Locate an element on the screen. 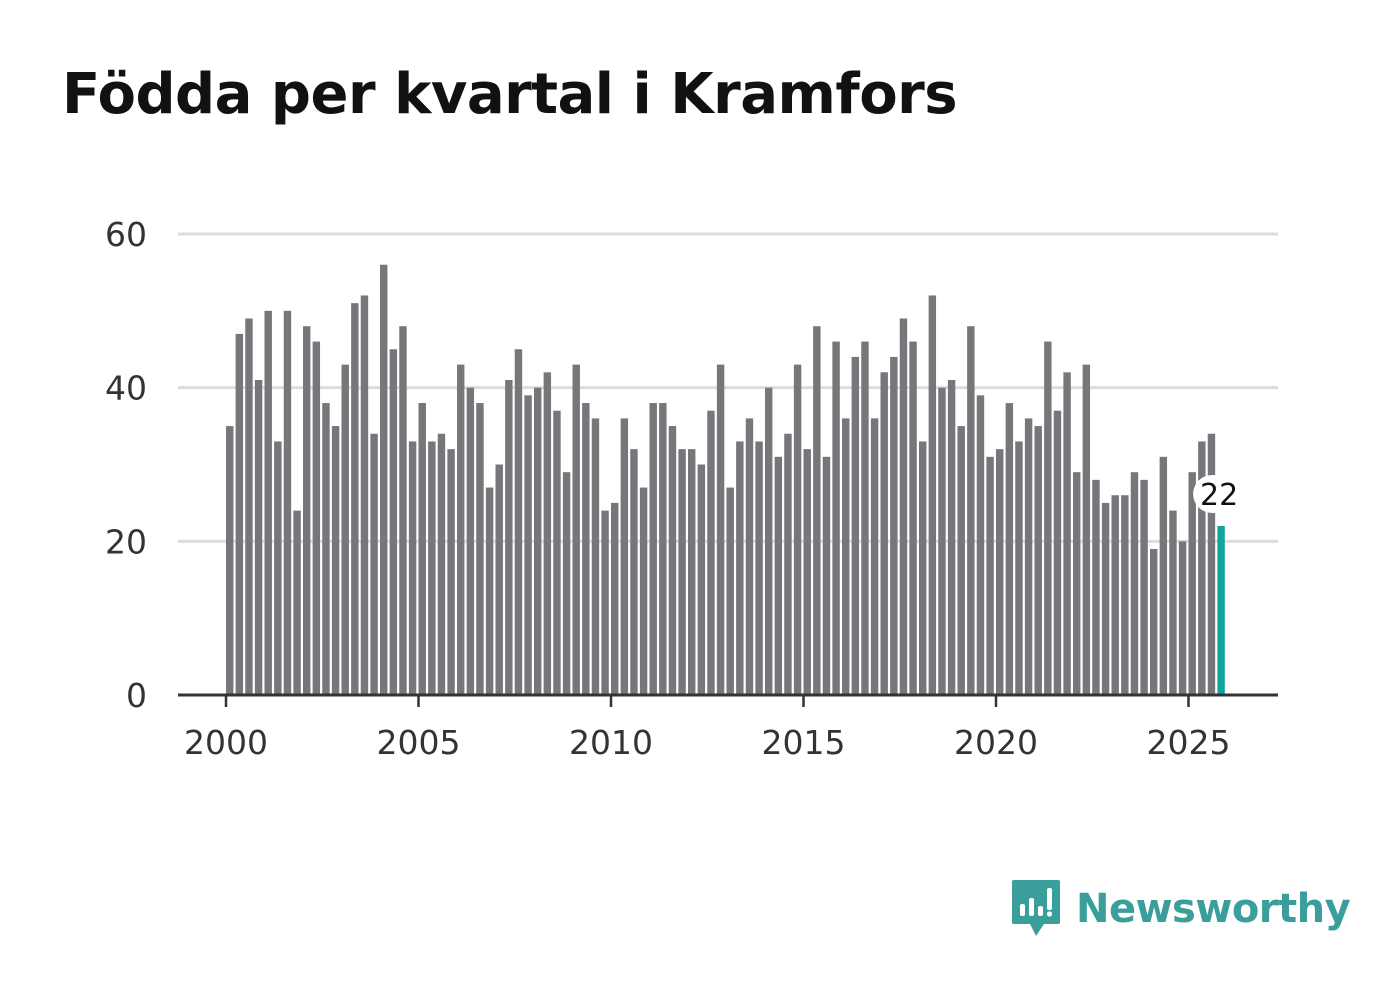 The image size is (1382, 999). y-tick-label: 20 is located at coordinates (126, 541).